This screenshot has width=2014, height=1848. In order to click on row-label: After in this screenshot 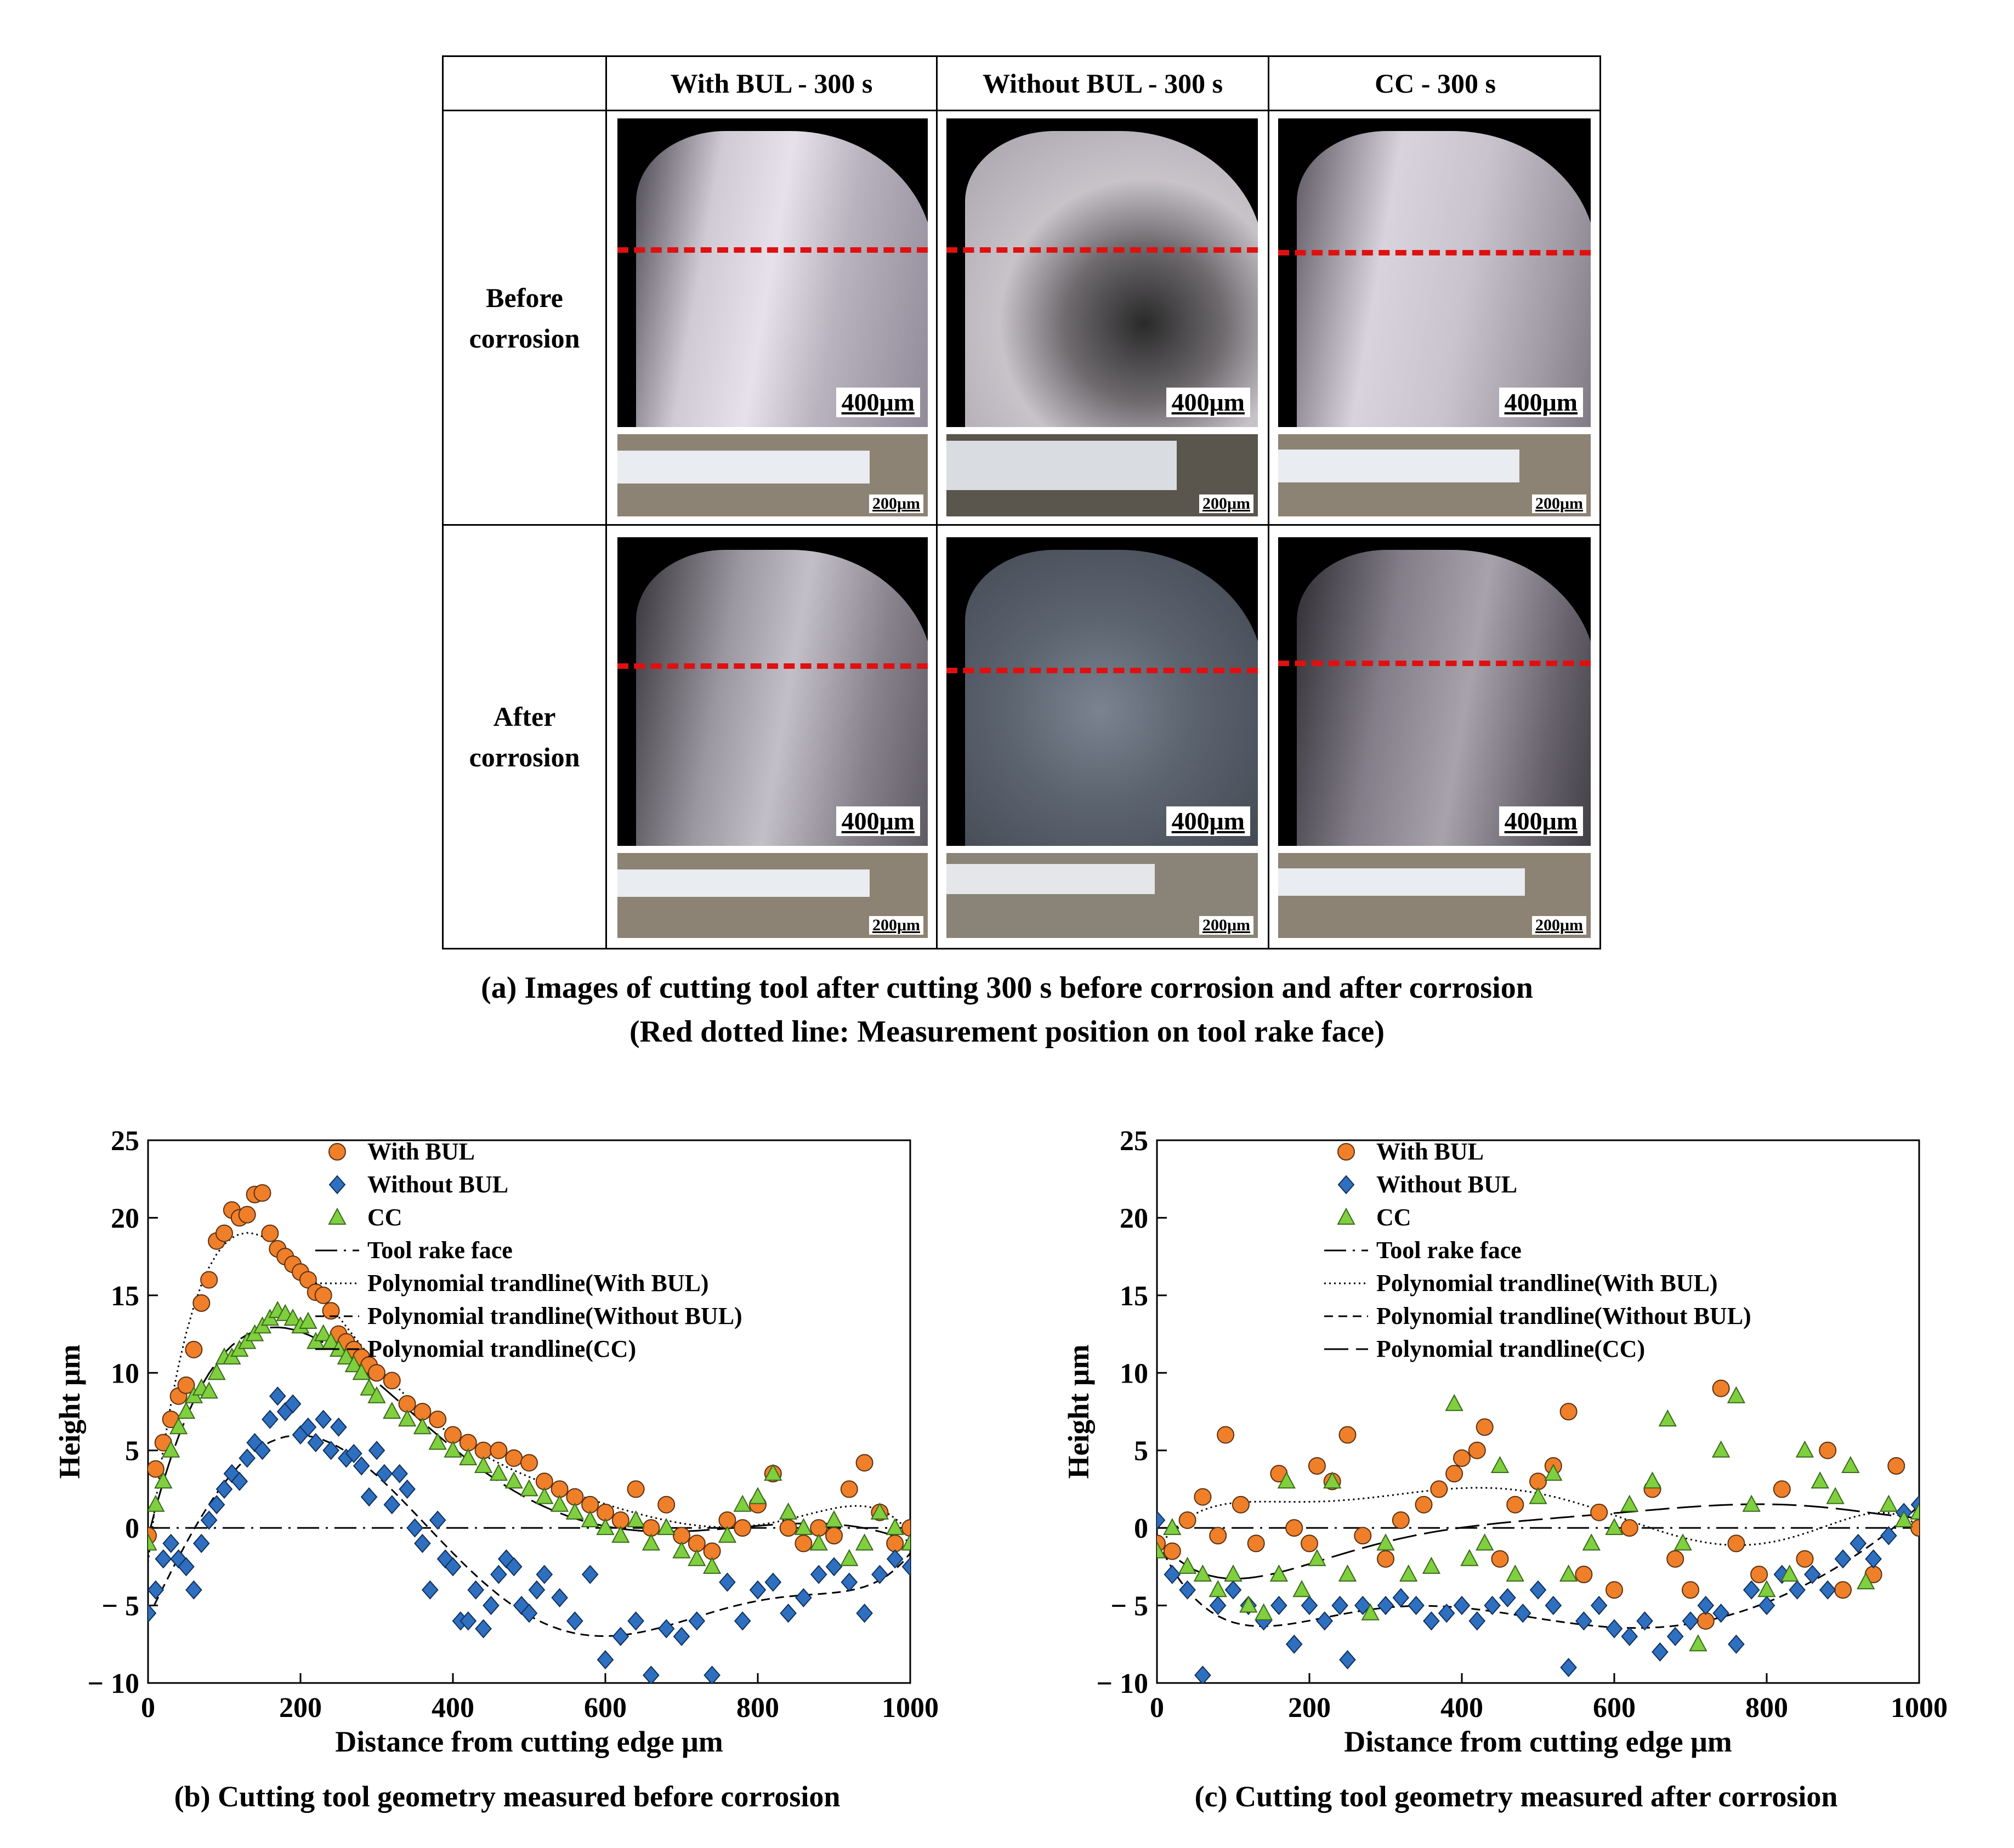, I will do `click(524, 716)`.